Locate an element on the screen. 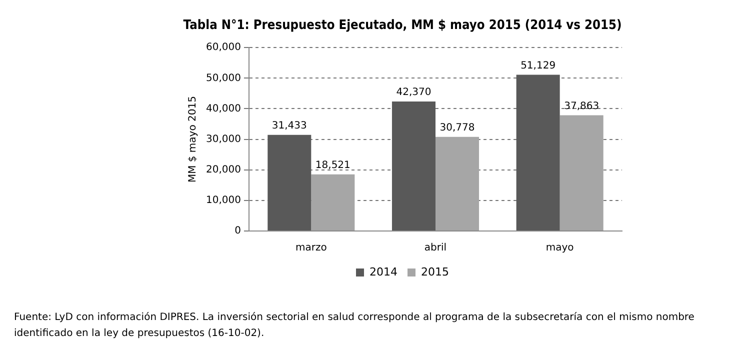 This screenshot has width=755, height=349. data-label: 42,370 is located at coordinates (414, 92).